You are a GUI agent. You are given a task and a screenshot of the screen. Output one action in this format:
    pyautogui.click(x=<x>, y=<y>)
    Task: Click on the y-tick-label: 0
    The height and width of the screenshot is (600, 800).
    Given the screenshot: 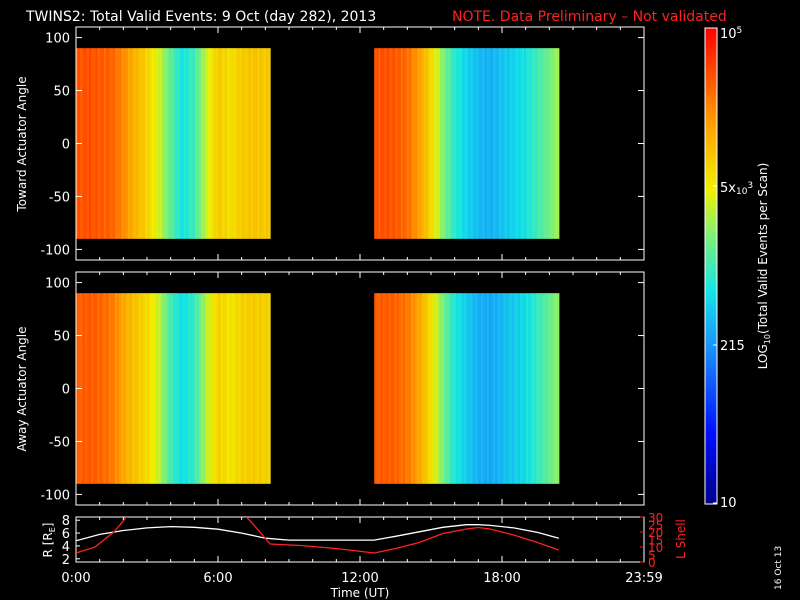 What is the action you would take?
    pyautogui.click(x=66, y=390)
    